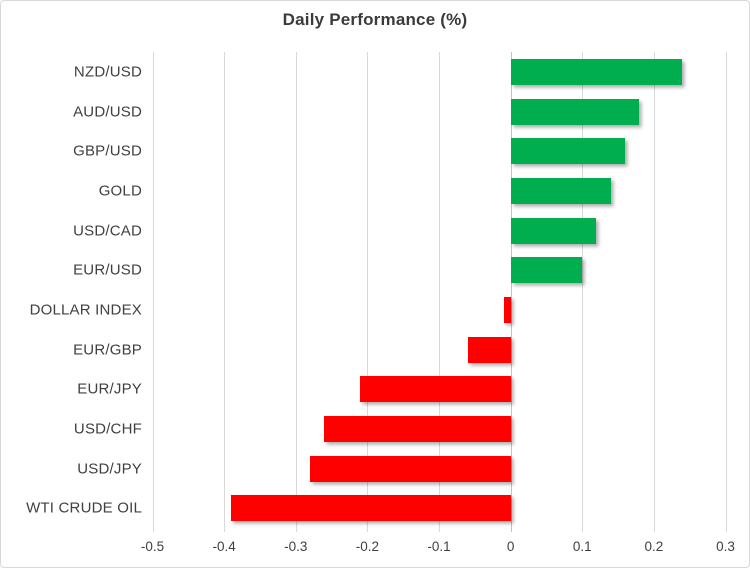  What do you see at coordinates (107, 349) in the screenshot?
I see `category-label-eur-gbp: EUR/GBP` at bounding box center [107, 349].